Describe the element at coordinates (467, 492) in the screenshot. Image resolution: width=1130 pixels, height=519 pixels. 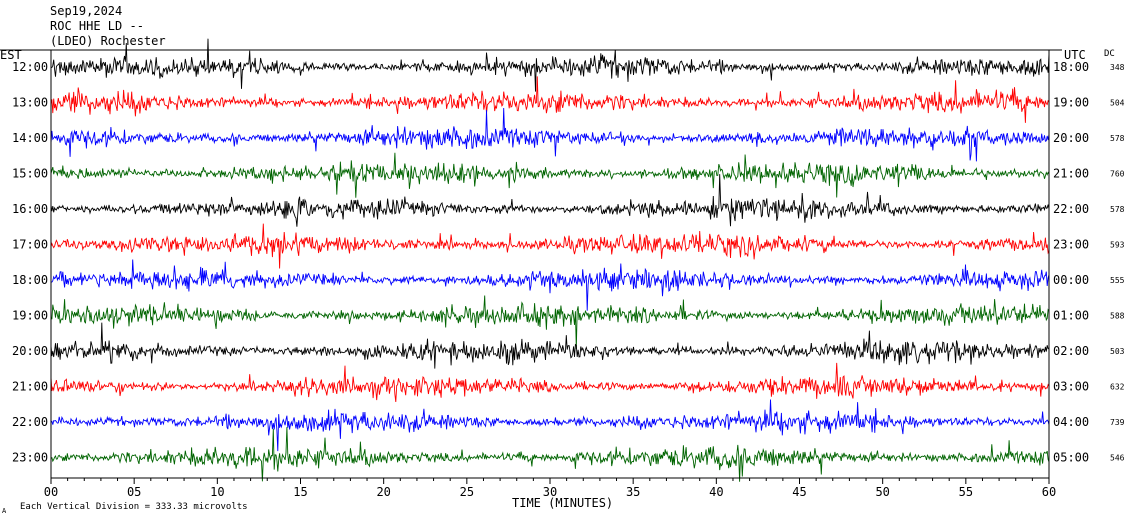
I see `x-tick-label: 25` at that location.